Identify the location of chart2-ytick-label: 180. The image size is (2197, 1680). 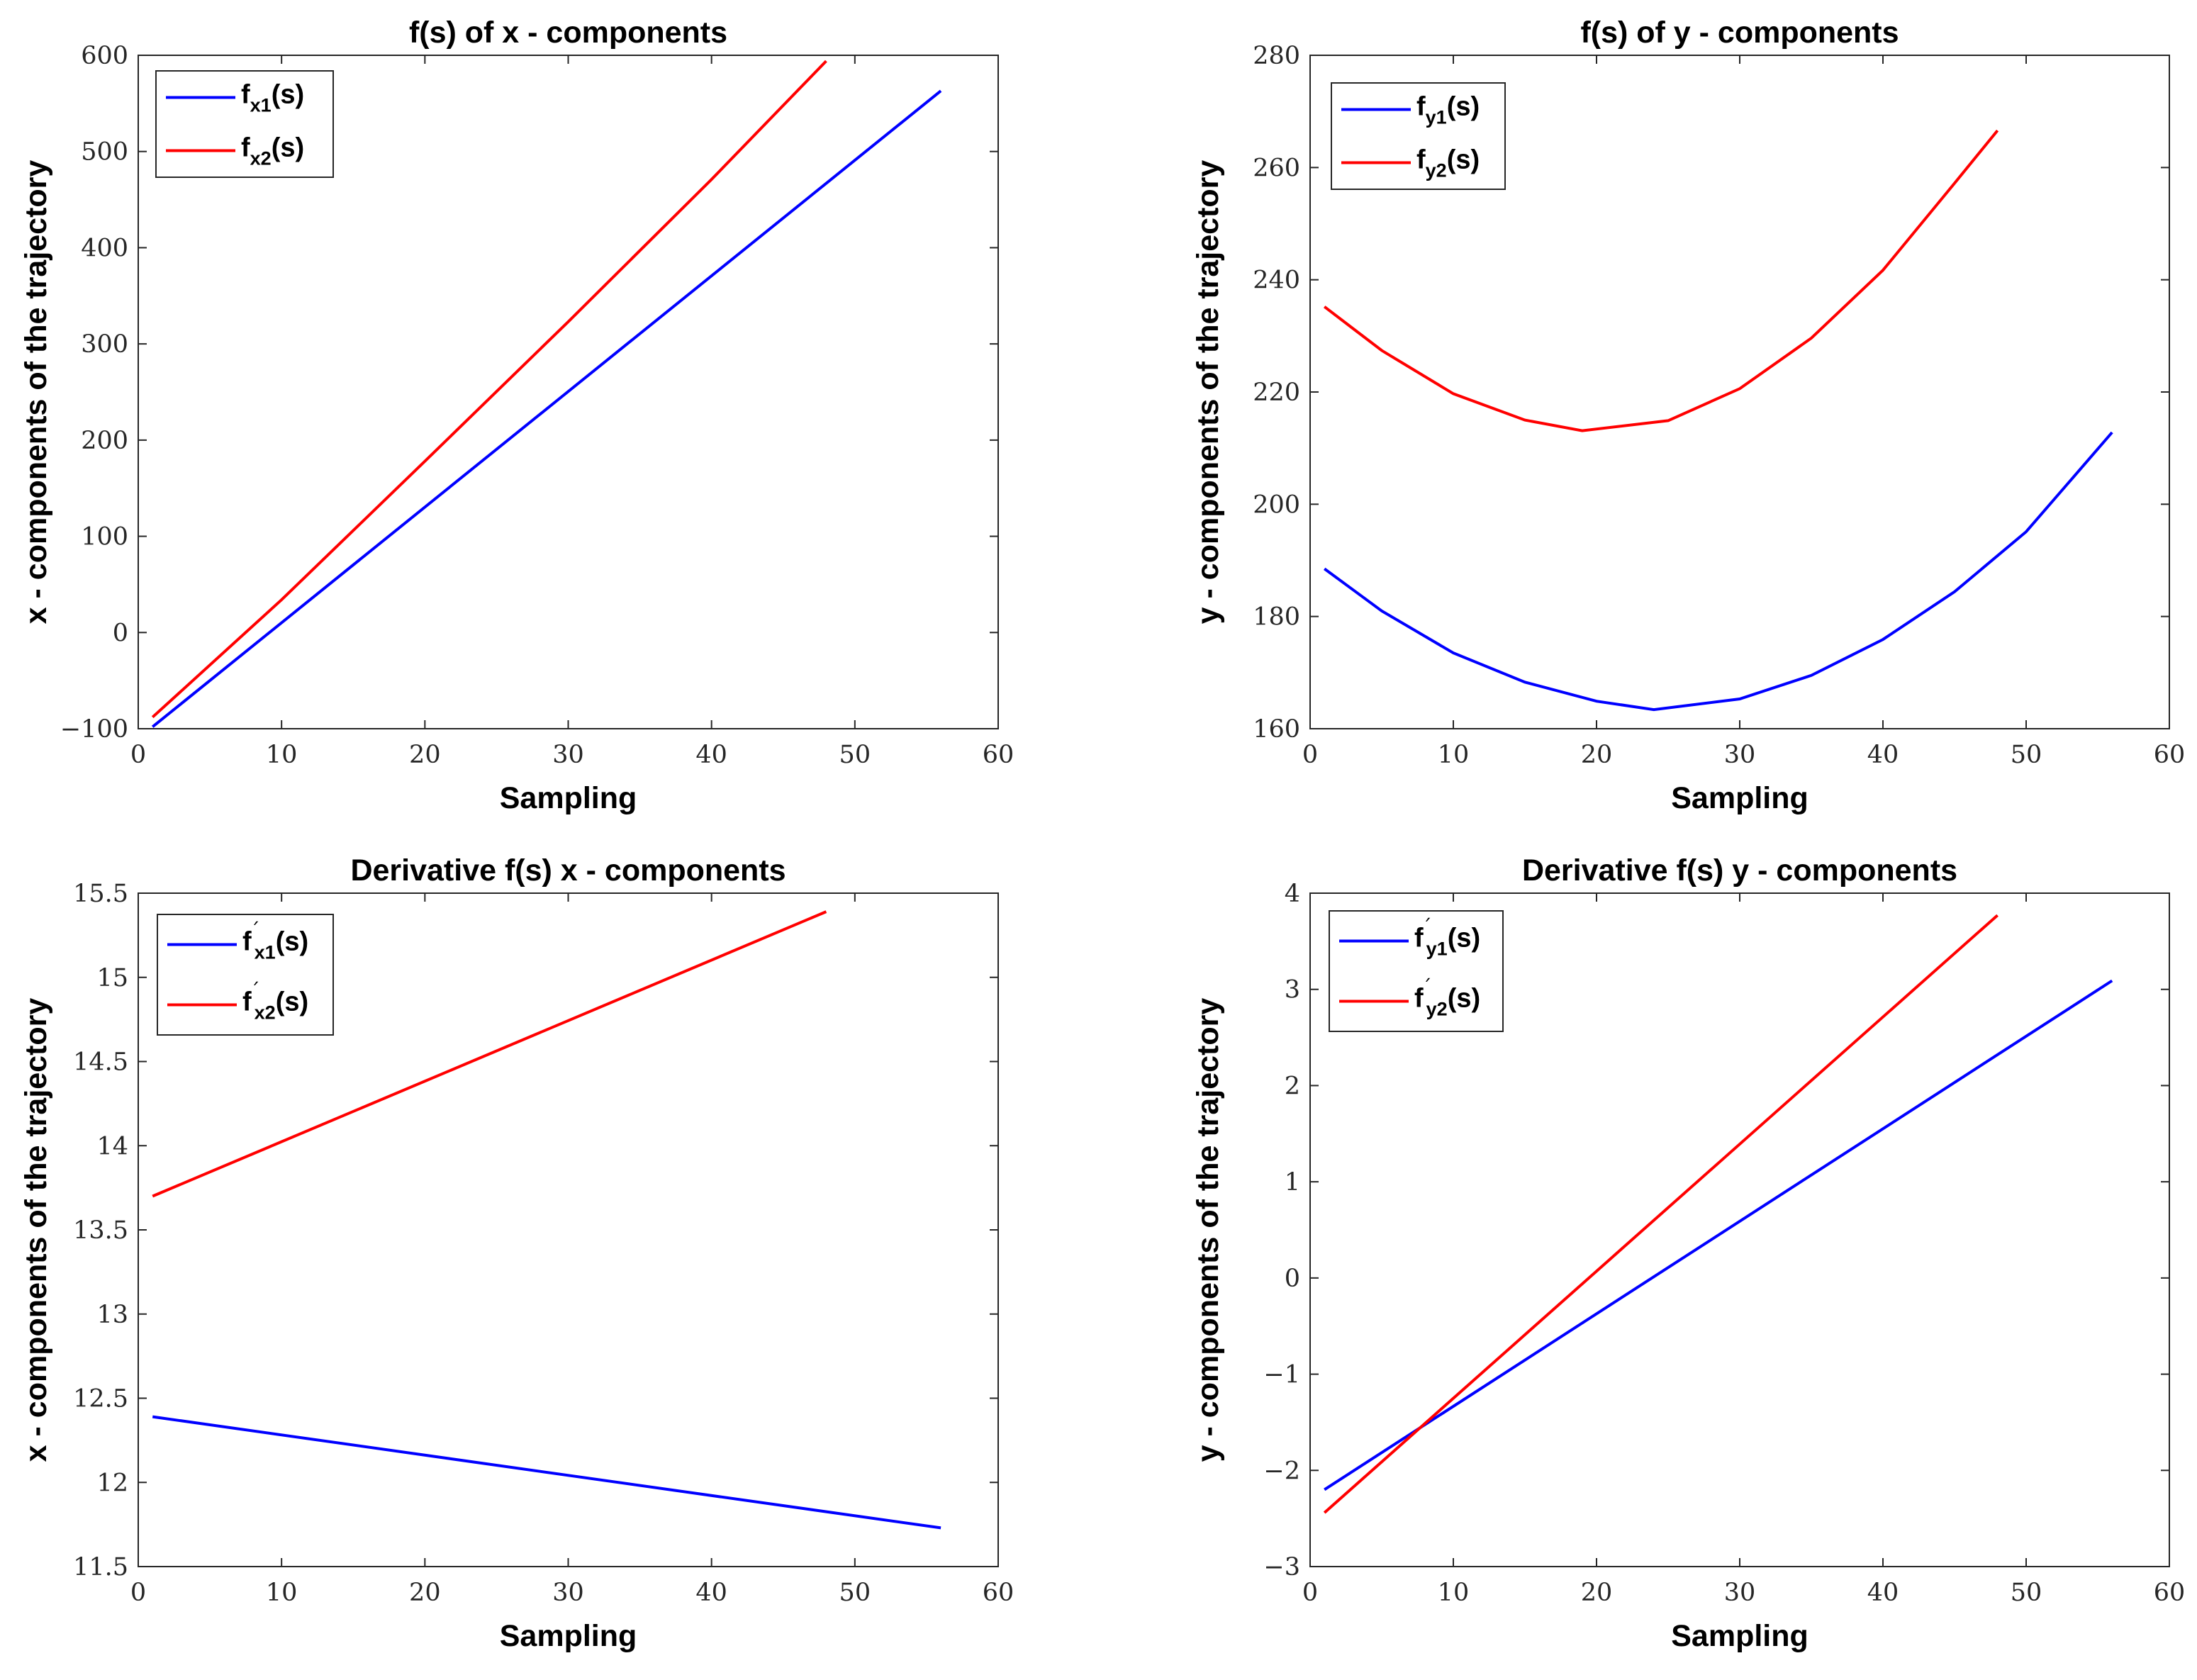
(1276, 617).